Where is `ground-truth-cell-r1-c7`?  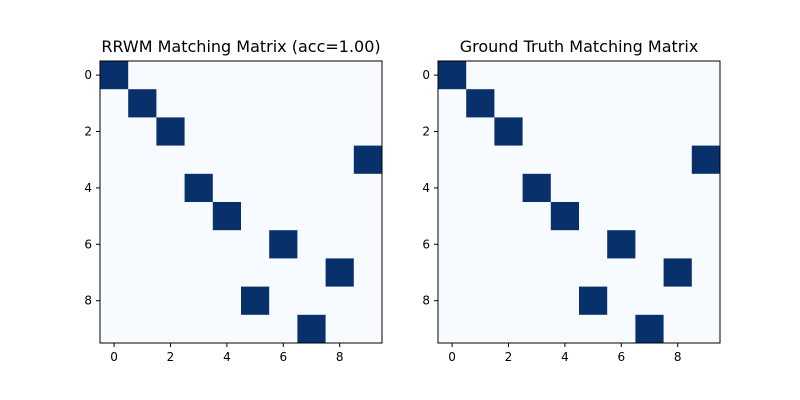
ground-truth-cell-r1-c7 is located at coordinates (649, 103).